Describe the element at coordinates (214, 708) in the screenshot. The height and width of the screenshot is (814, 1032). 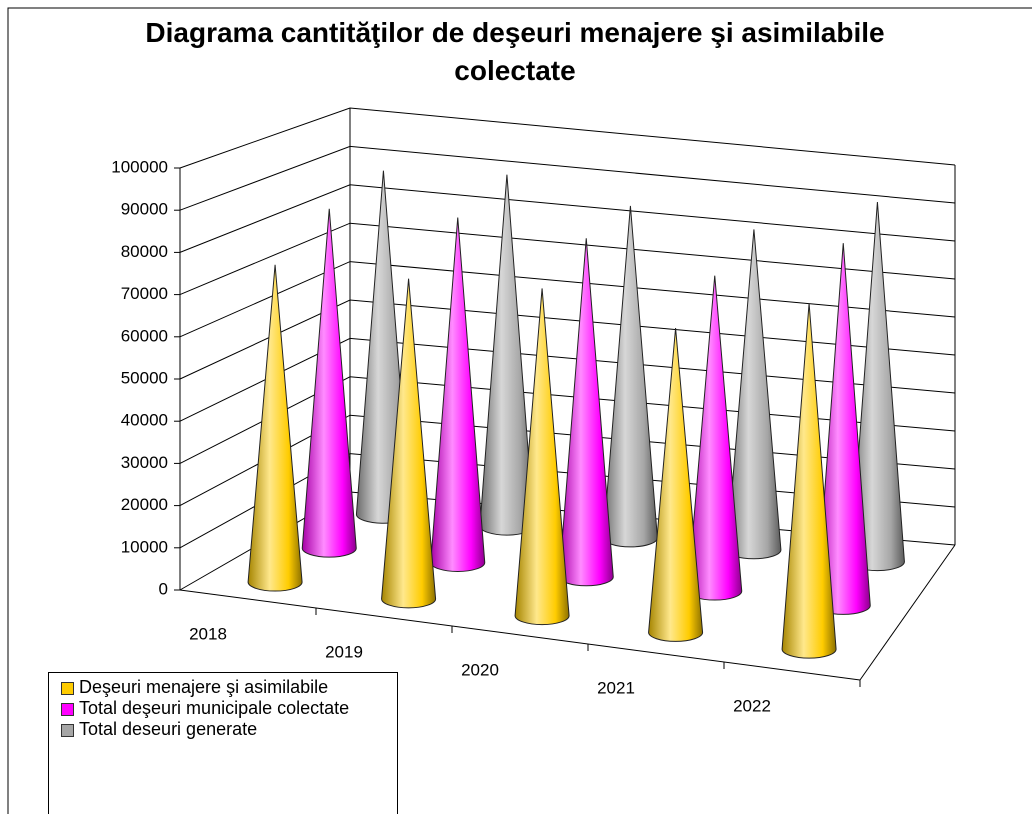
I see `legend-label: Total deşeuri municipale colectate` at that location.